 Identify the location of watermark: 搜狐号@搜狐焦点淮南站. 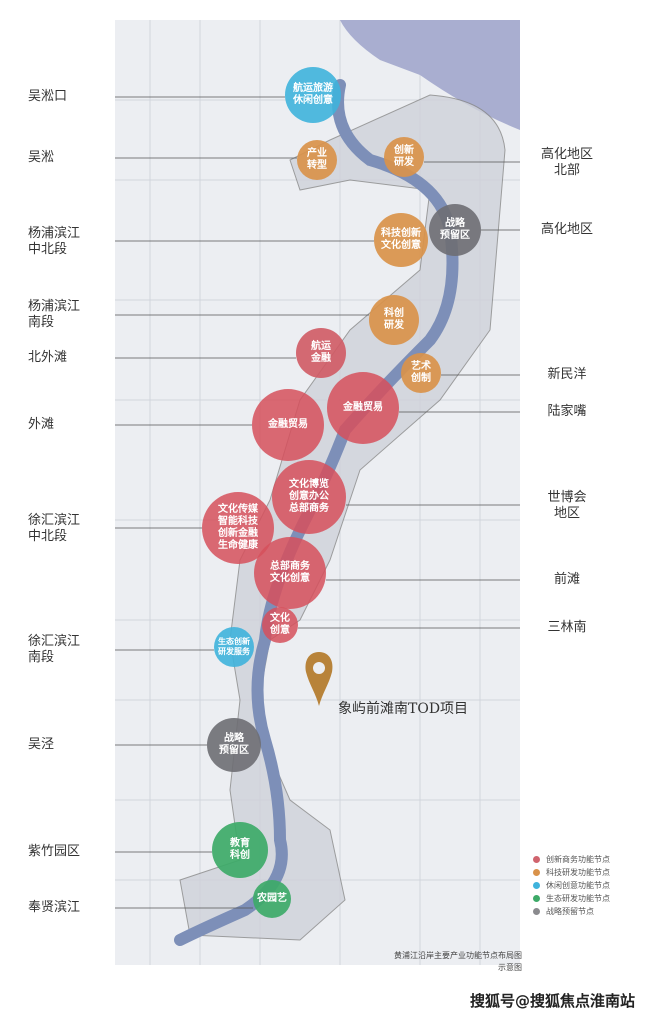
(553, 1001).